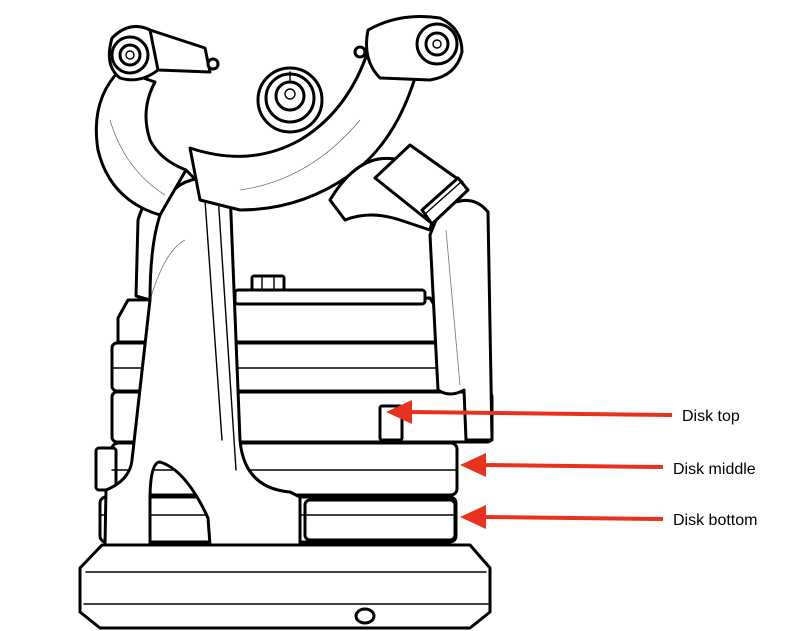  I want to click on base-bolt-hole, so click(365, 616).